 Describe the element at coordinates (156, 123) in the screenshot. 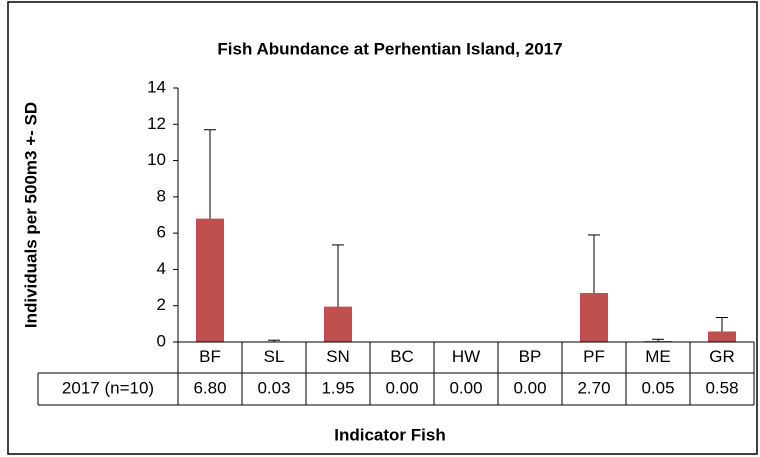

I see `y-tick-label: 12` at that location.